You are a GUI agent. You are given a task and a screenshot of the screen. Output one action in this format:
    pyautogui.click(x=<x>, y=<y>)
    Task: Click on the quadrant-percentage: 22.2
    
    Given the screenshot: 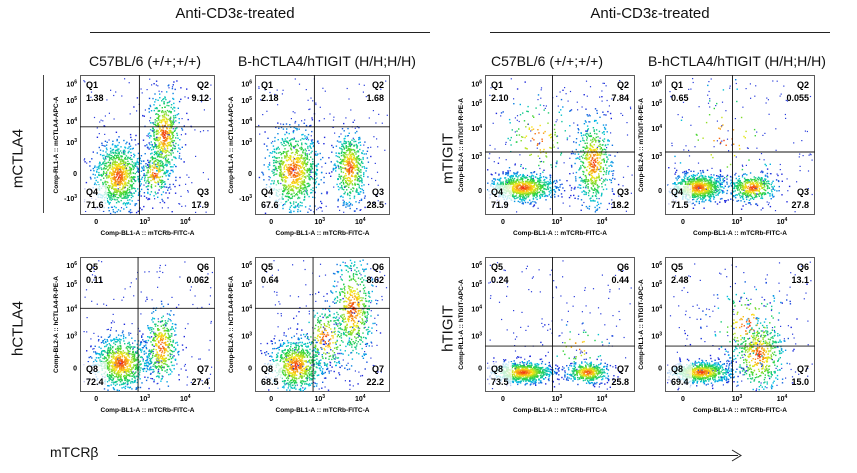 What is the action you would take?
    pyautogui.click(x=375, y=382)
    